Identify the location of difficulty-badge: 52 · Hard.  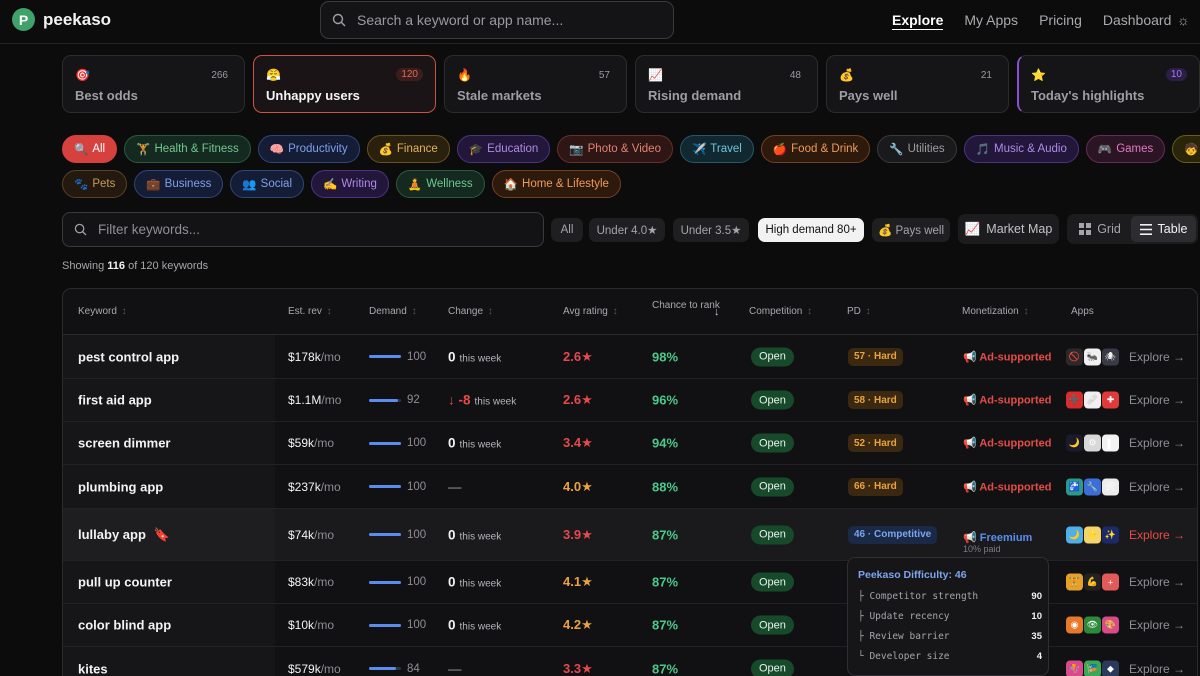
(875, 443).